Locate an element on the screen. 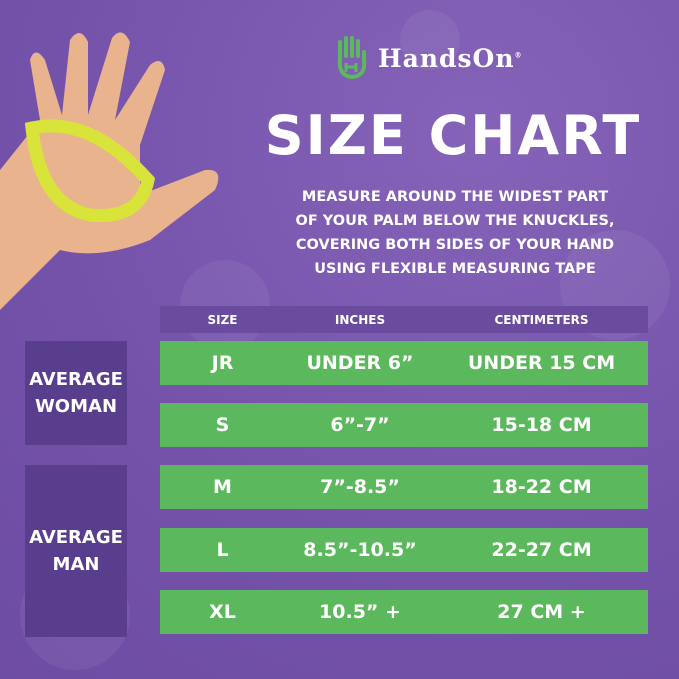 The image size is (679, 679). table-row: JR UNDER 6” UNDER 15 CM is located at coordinates (404, 363).